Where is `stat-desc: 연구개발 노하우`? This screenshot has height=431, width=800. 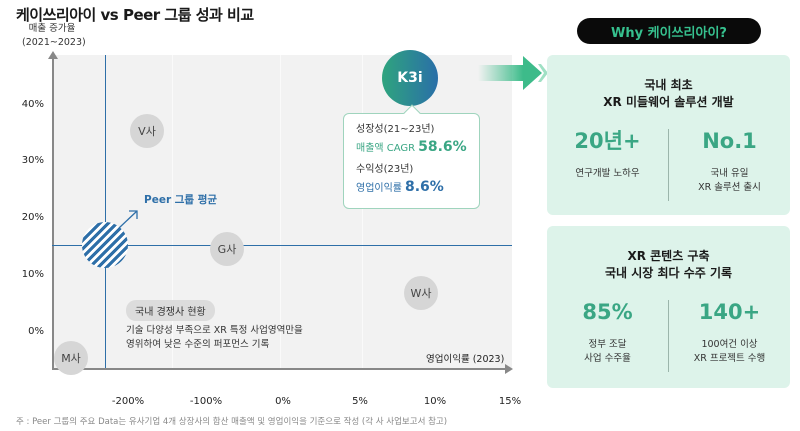
stat-desc: 연구개발 노하우 is located at coordinates (607, 173).